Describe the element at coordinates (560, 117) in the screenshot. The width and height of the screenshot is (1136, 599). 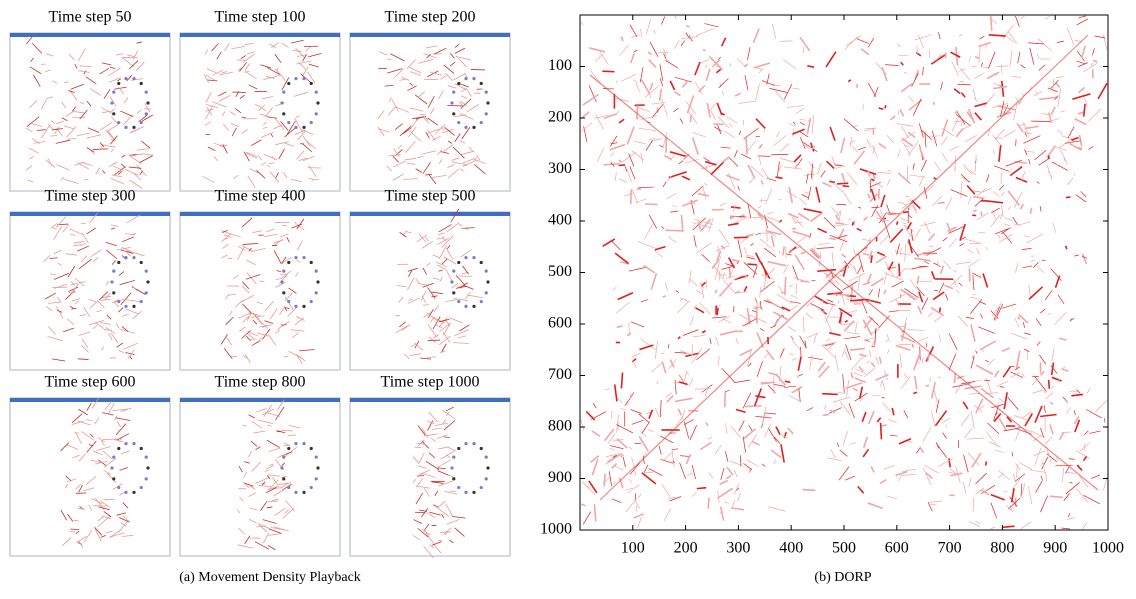
I see `y-tick-label: 200` at that location.